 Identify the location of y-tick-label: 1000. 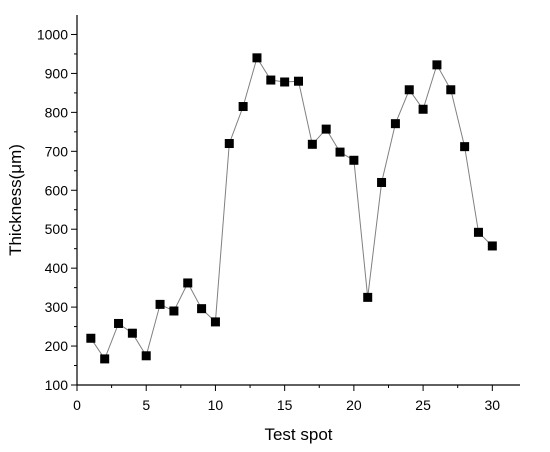
(52, 34).